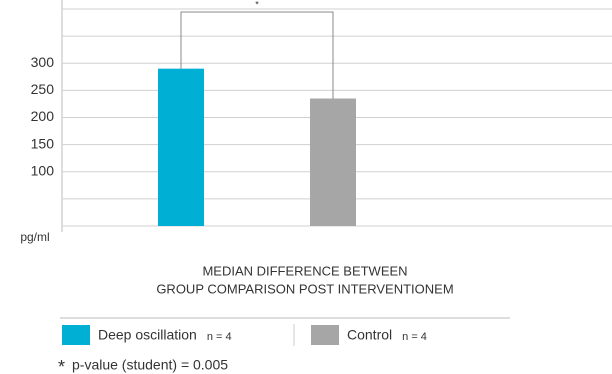 This screenshot has width=612, height=374. Describe the element at coordinates (150, 365) in the screenshot. I see `footnote: p-value (student) = 0.005` at that location.